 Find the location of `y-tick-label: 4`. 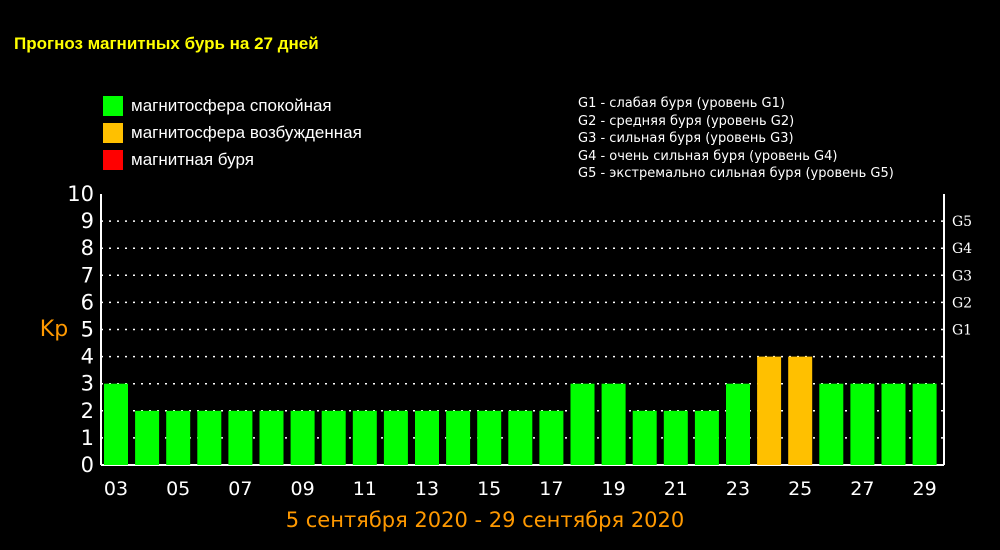

y-tick-label: 4 is located at coordinates (87, 357).